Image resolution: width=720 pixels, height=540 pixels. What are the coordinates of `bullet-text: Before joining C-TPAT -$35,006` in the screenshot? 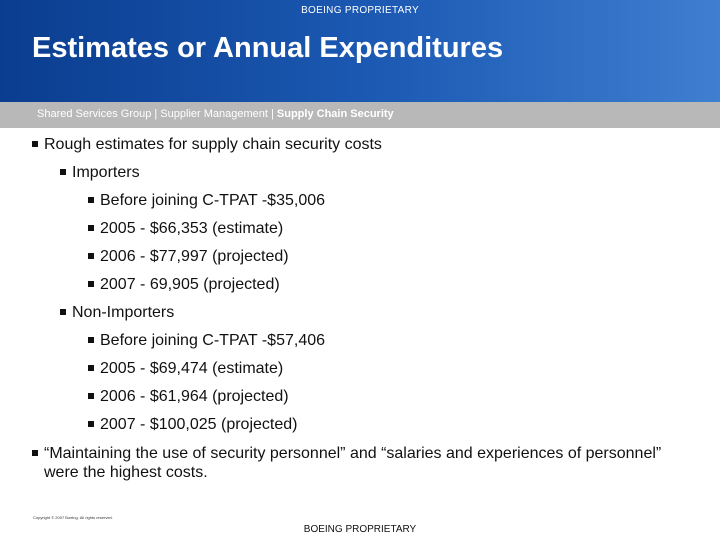 It's located at (213, 200).